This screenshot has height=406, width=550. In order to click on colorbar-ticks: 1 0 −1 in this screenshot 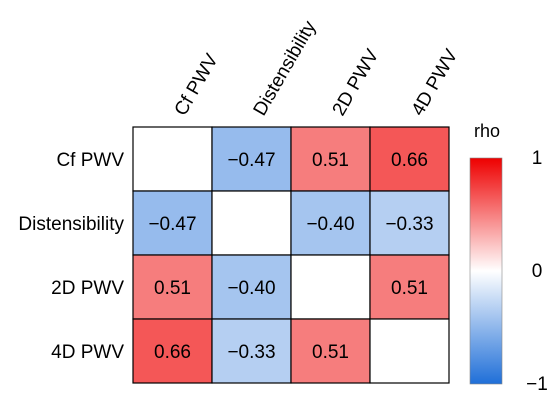, I will do `click(537, 271)`.